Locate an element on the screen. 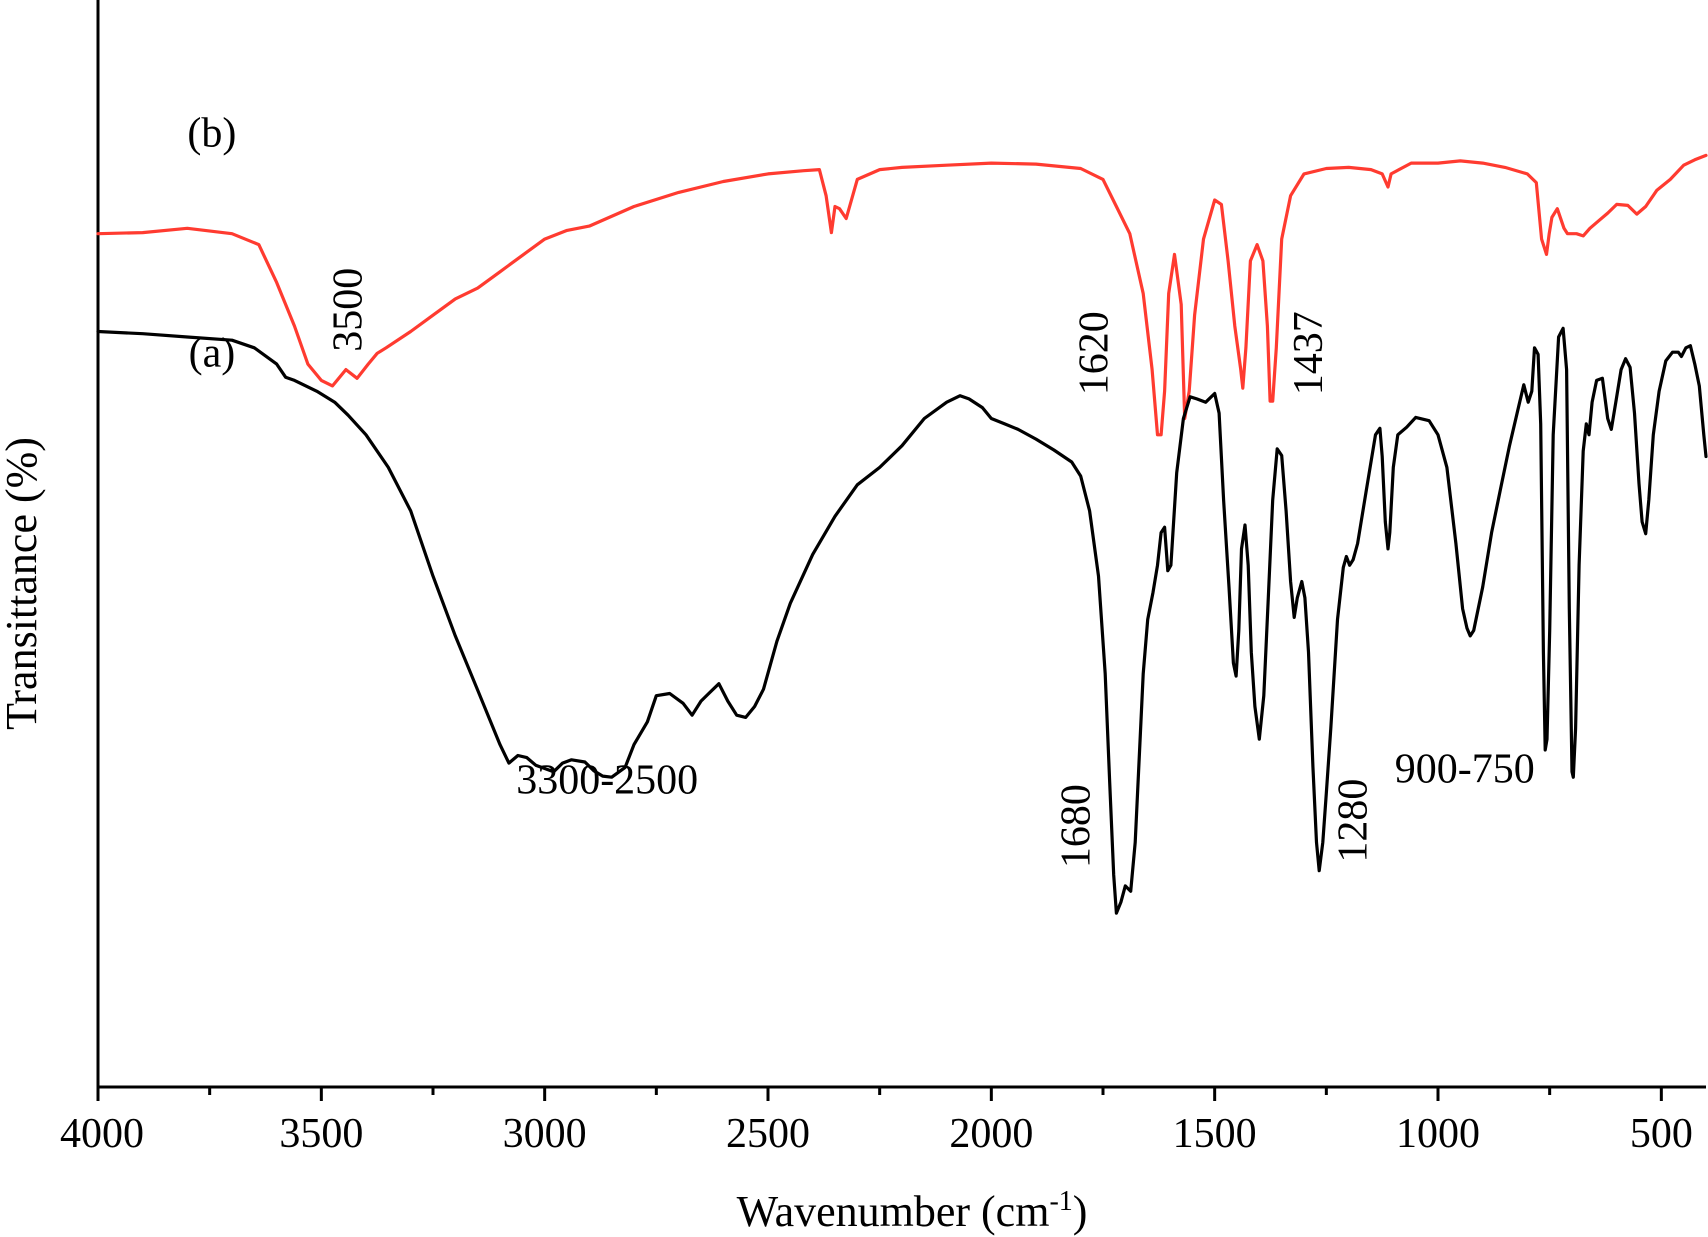 This screenshot has height=1237, width=1708. x-tick-label: 2500 is located at coordinates (768, 1134).